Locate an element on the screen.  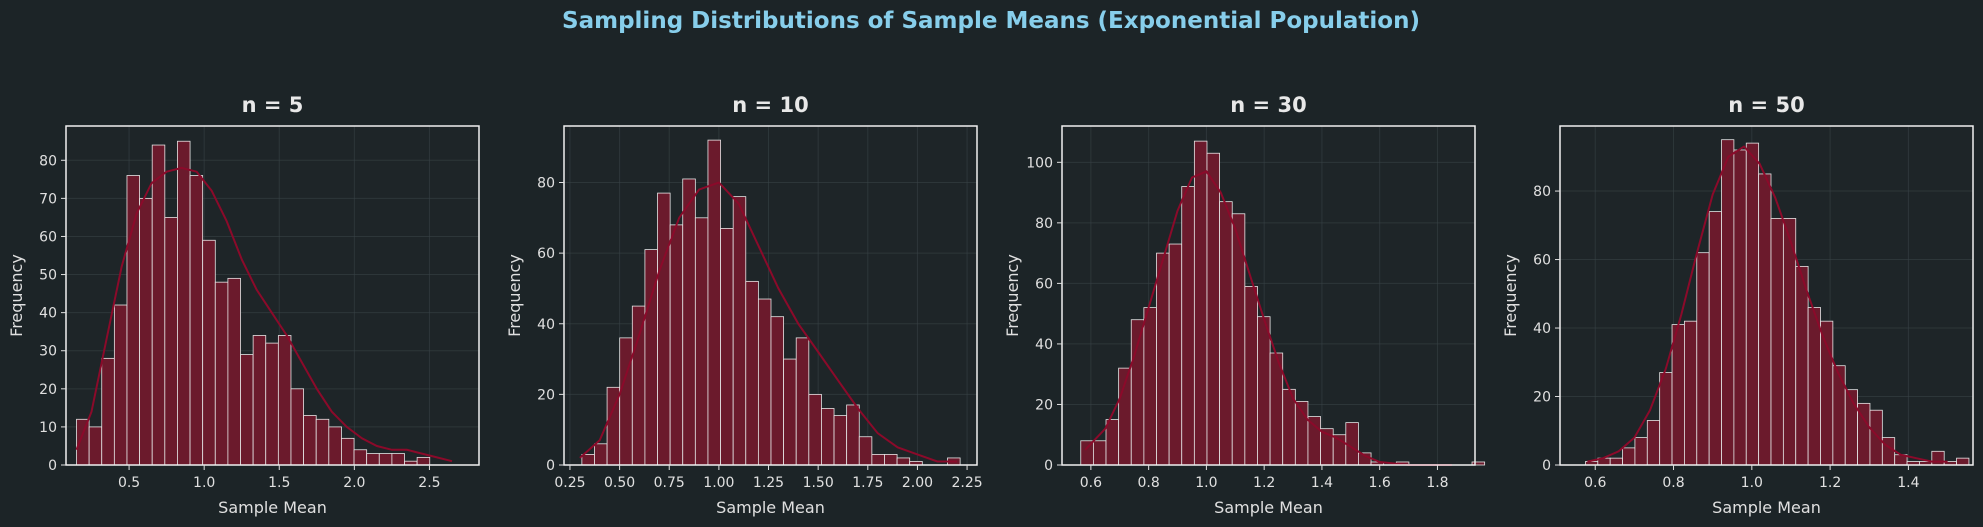
panel-title: n = 30 is located at coordinates (1268, 105).